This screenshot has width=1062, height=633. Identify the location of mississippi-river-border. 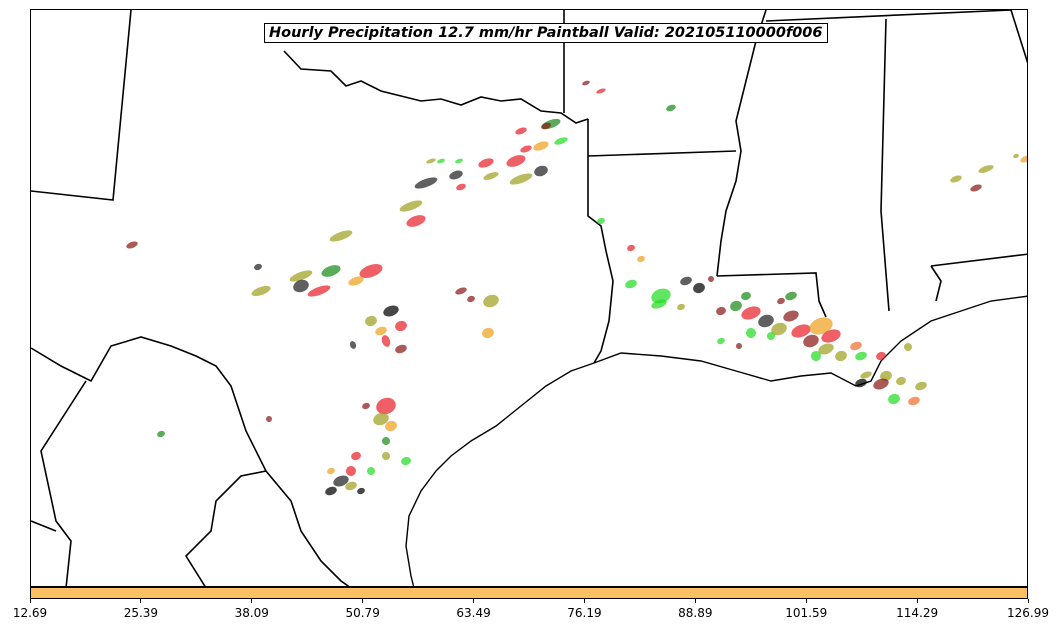
(741, 143).